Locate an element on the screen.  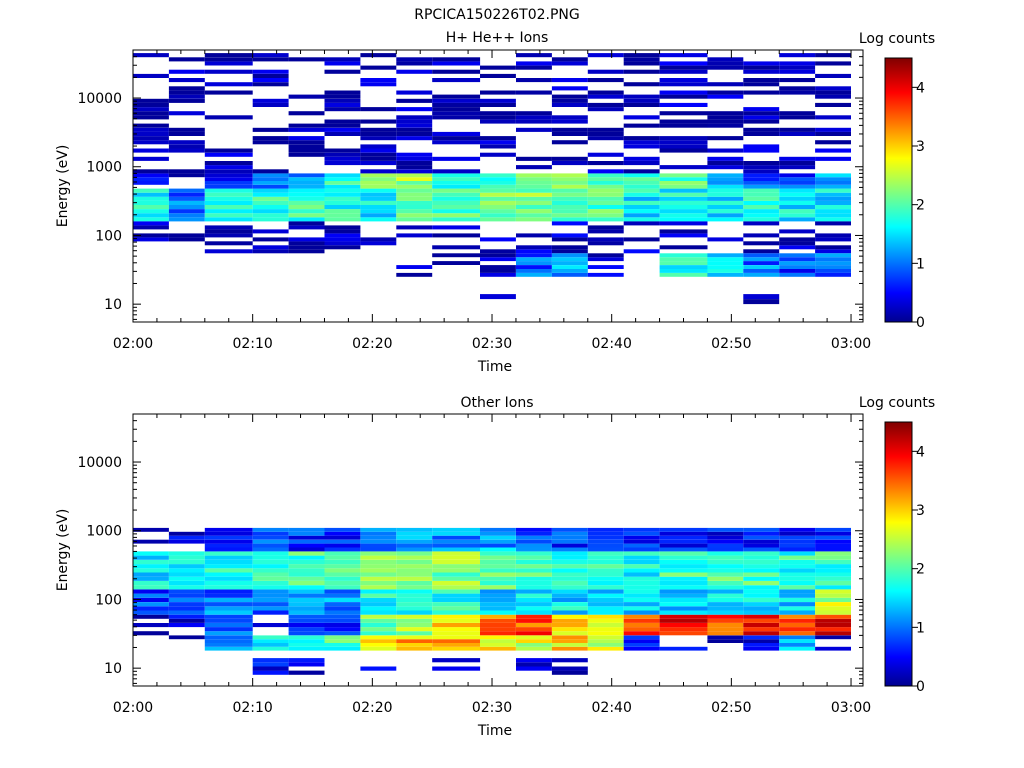
panel-bottom-title: Other Ions is located at coordinates (496, 403).